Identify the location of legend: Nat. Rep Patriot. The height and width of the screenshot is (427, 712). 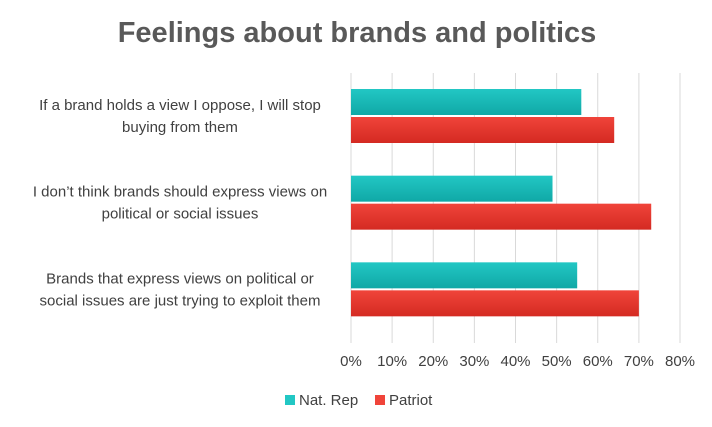
(359, 400).